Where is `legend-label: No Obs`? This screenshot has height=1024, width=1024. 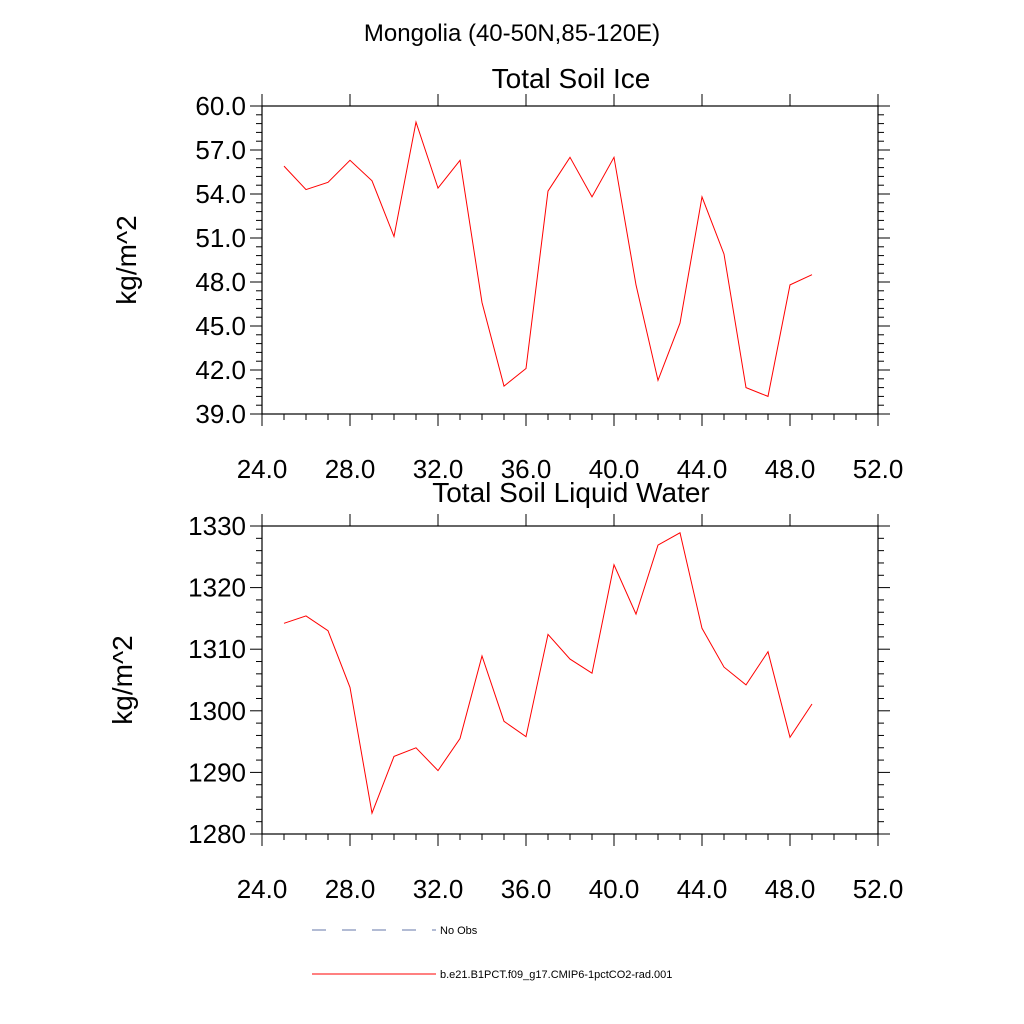
legend-label: No Obs is located at coordinates (459, 931).